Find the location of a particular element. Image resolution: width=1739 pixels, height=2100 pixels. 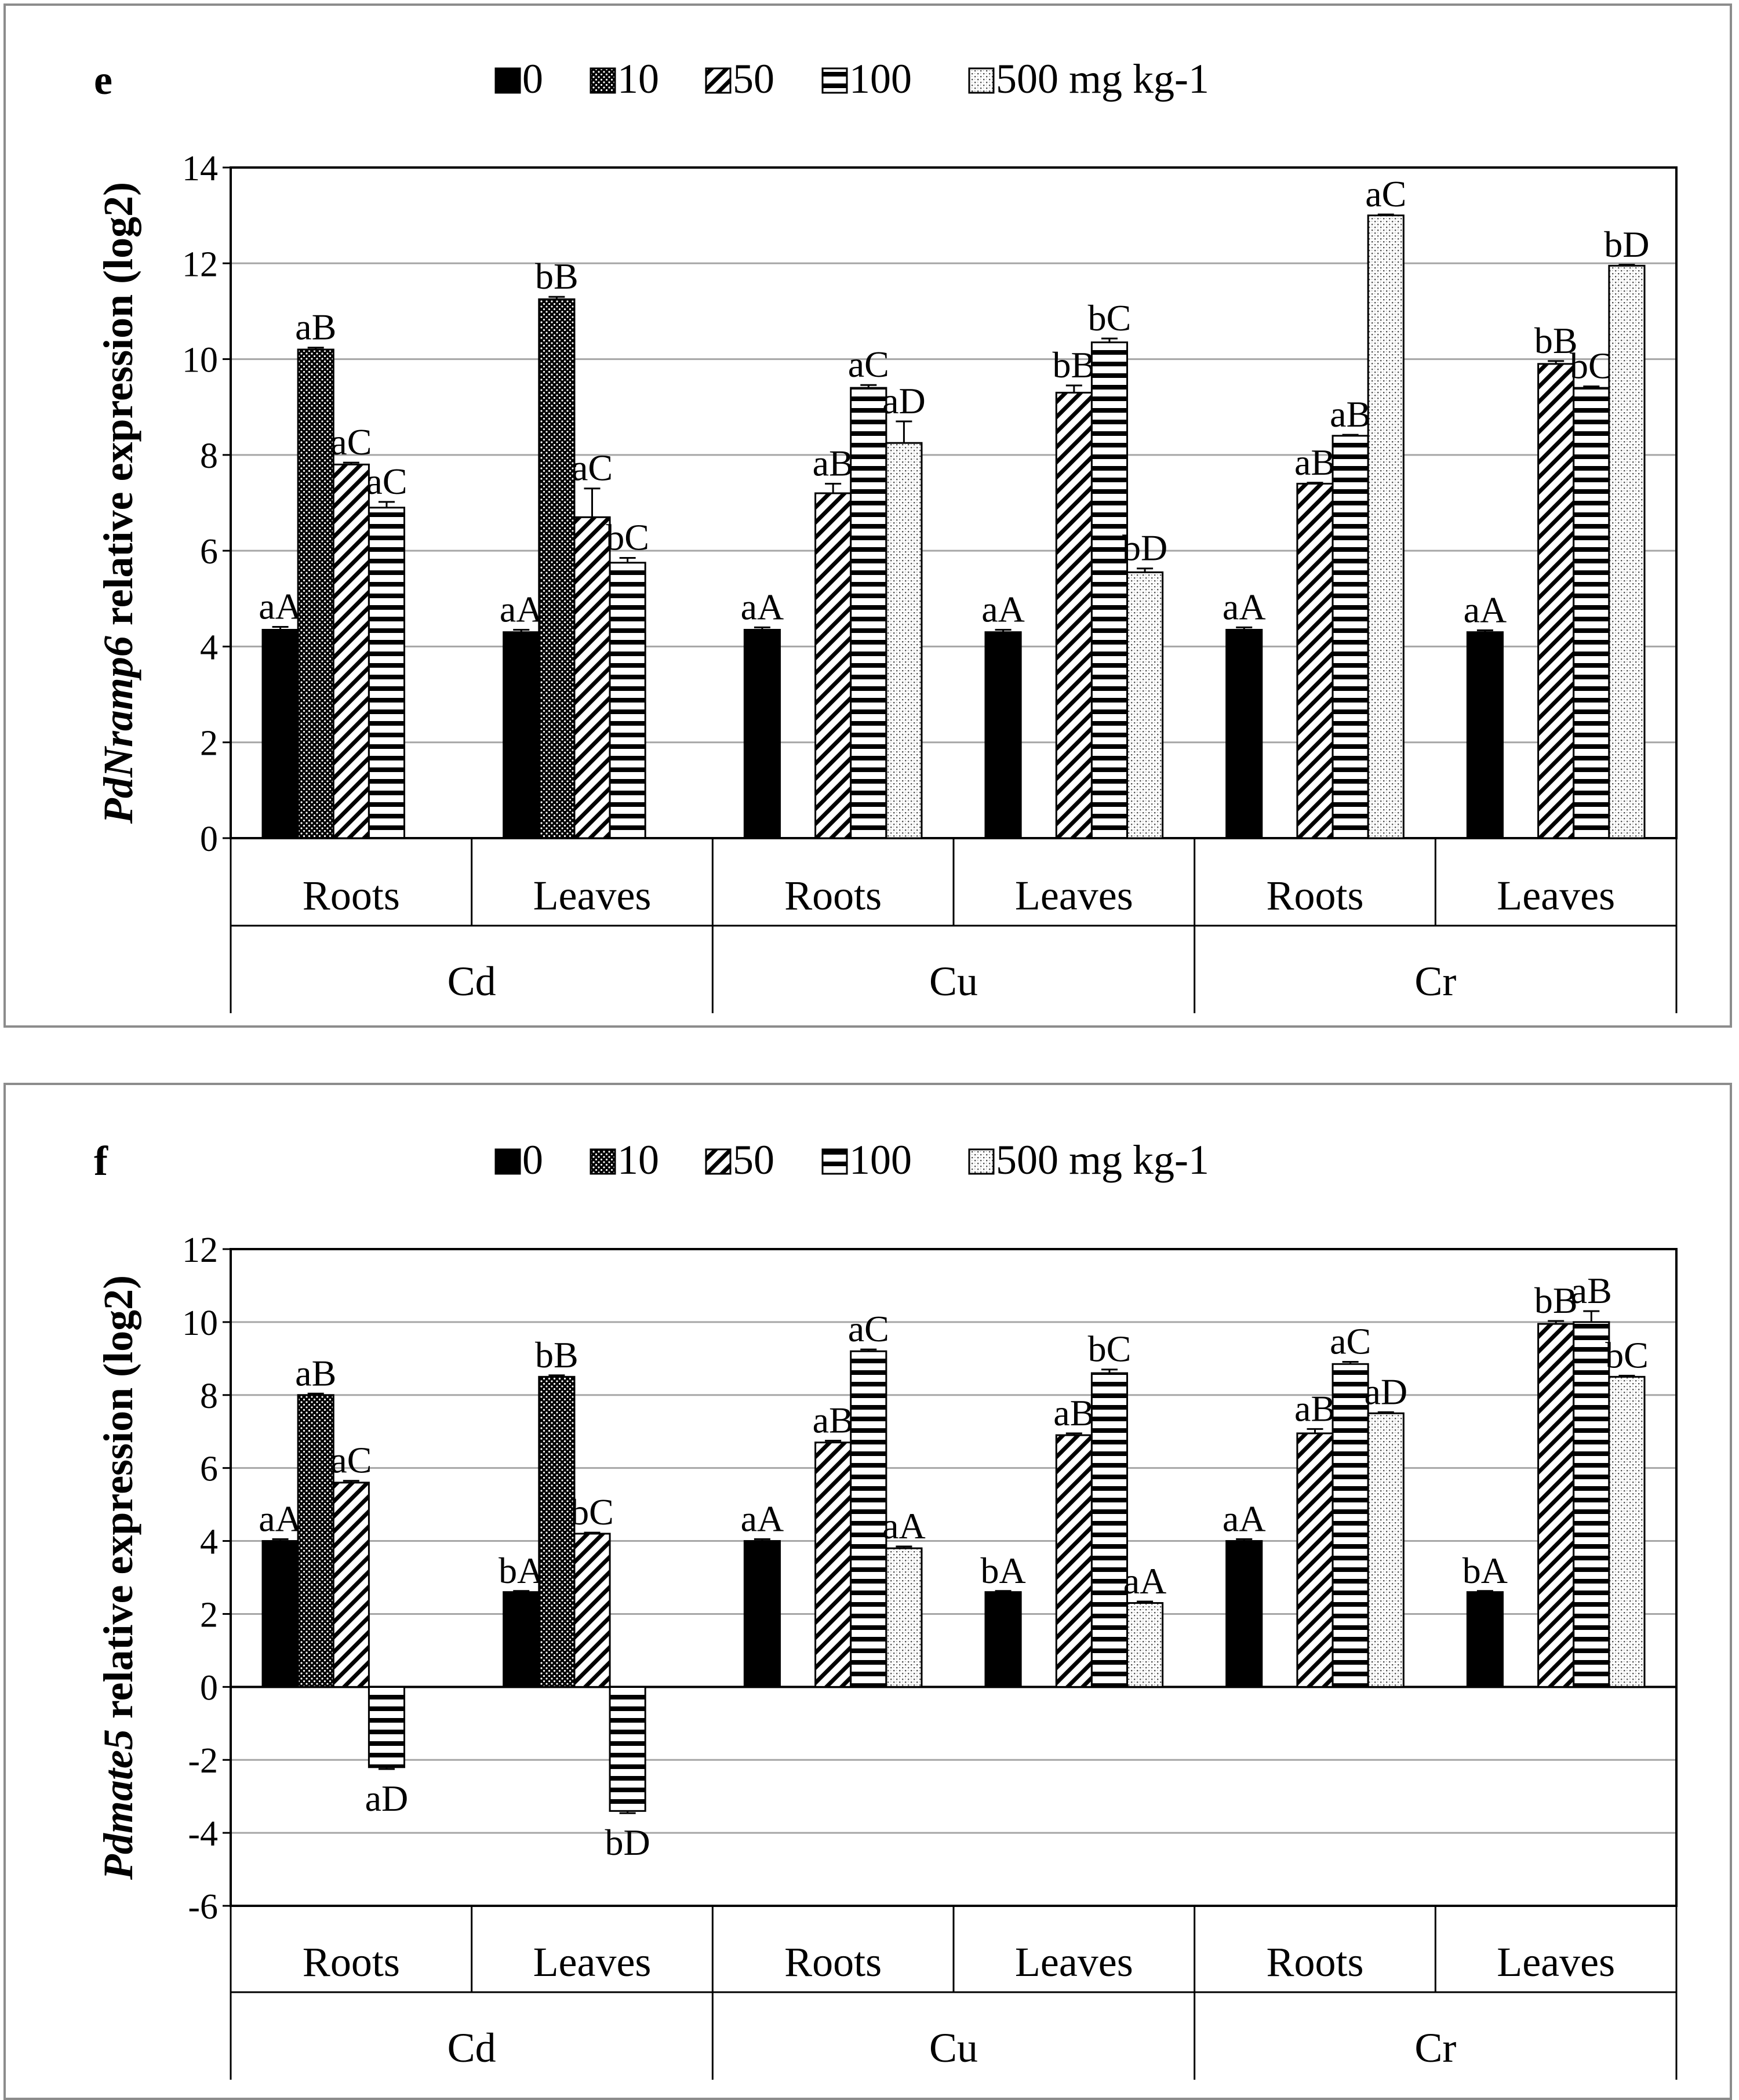

y-axis-title-text: relative expression (log2) is located at coordinates (118, 1502).